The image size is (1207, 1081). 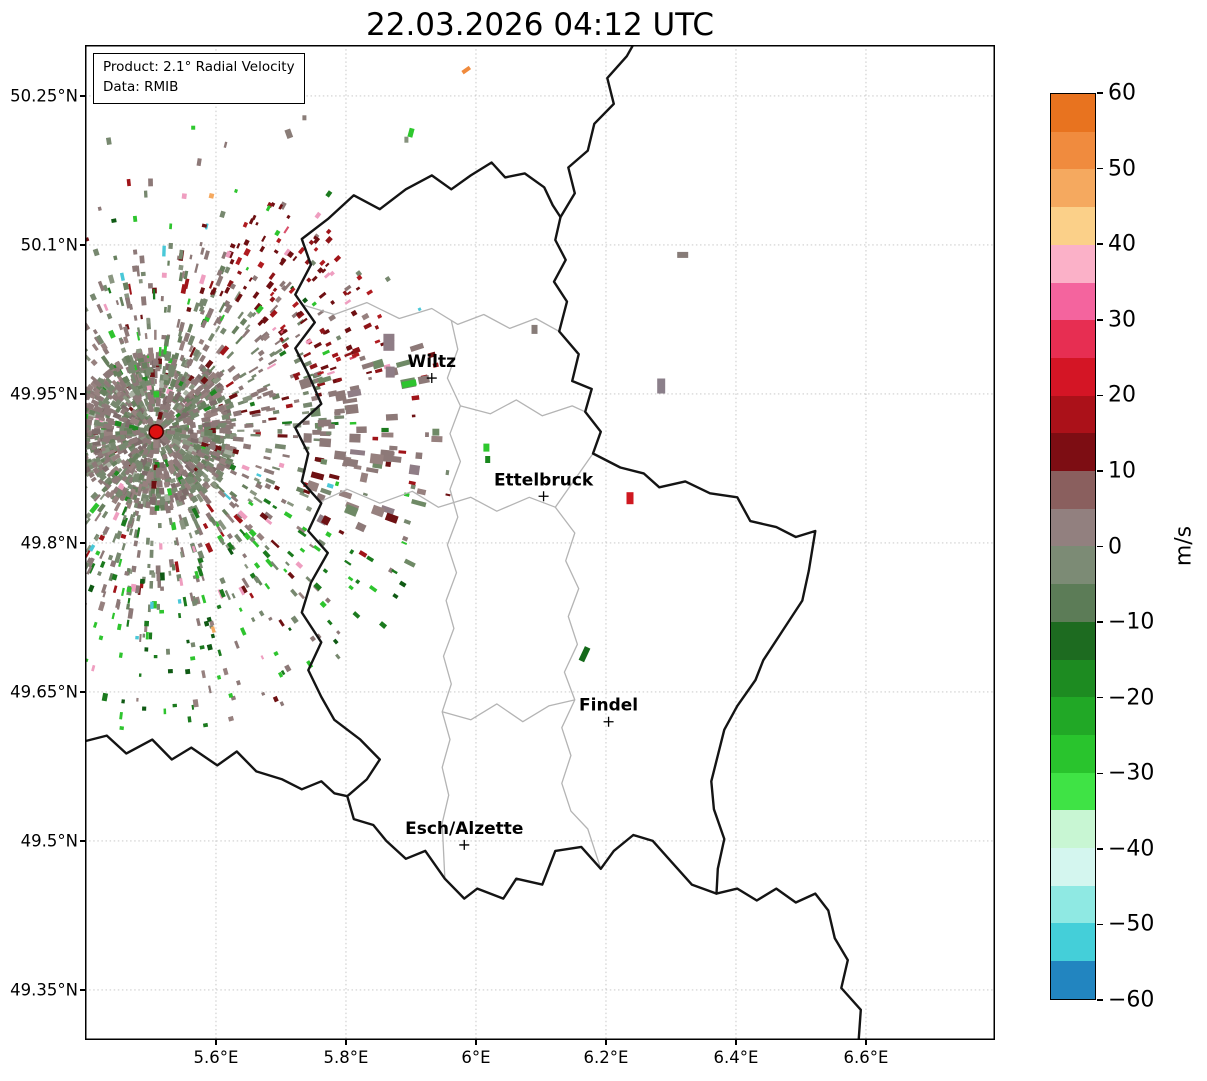 I want to click on colorbar-tick-label: 60, so click(x=1122, y=93).